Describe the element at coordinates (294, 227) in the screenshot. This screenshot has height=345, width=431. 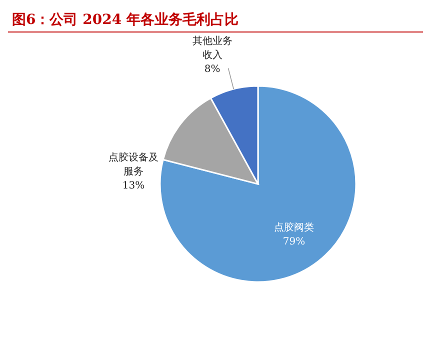
I see `slice-label: 点胶阀类` at that location.